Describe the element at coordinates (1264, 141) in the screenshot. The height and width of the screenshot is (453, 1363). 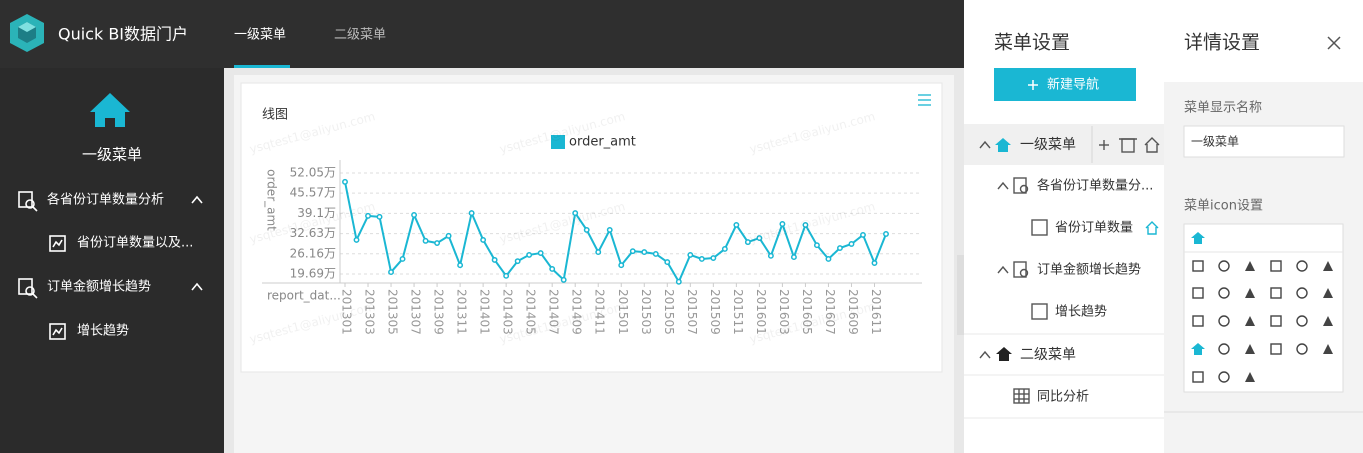
I see `name-input` at that location.